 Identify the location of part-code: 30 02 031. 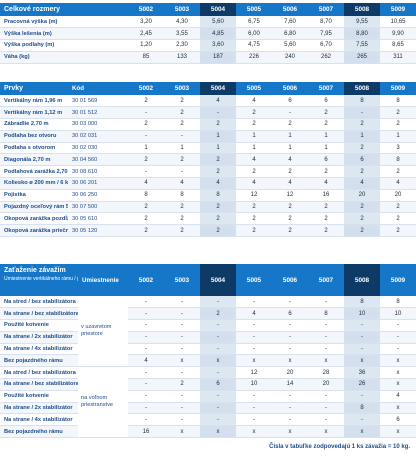
(98, 136).